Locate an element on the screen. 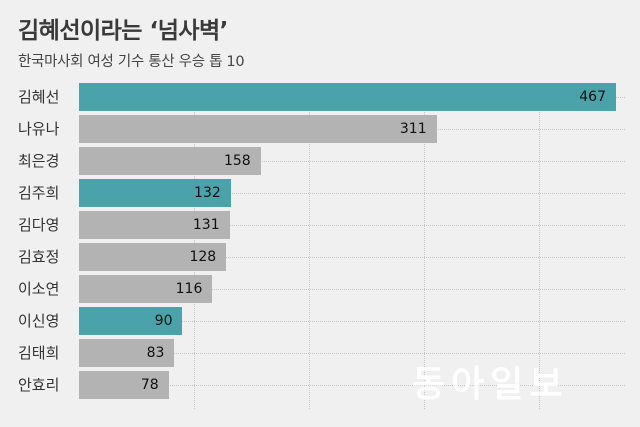  bar-value-label: 311 is located at coordinates (413, 129).